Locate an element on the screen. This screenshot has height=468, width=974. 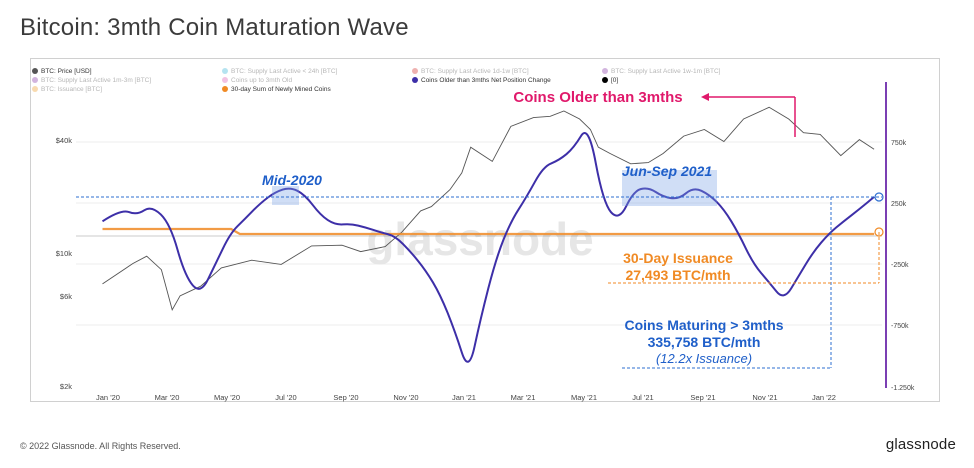
legend-label: 30-day Sum of Newly Mined Coins is located at coordinates (281, 89).